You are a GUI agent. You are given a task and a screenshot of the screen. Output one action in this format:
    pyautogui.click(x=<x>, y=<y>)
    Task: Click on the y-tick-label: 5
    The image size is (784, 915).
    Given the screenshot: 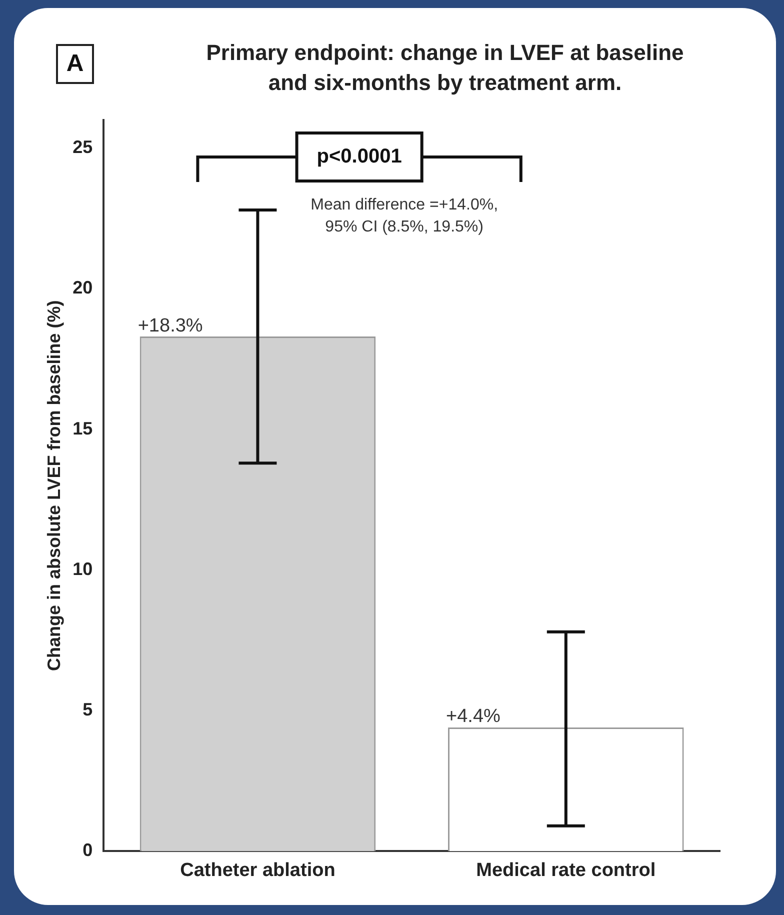 What is the action you would take?
    pyautogui.click(x=87, y=710)
    